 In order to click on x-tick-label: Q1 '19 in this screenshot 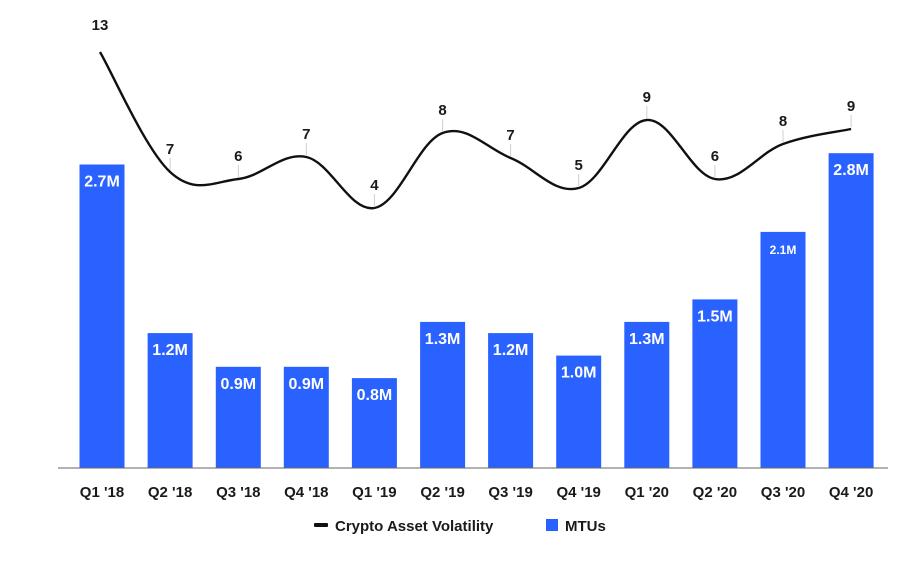, I will do `click(374, 492)`.